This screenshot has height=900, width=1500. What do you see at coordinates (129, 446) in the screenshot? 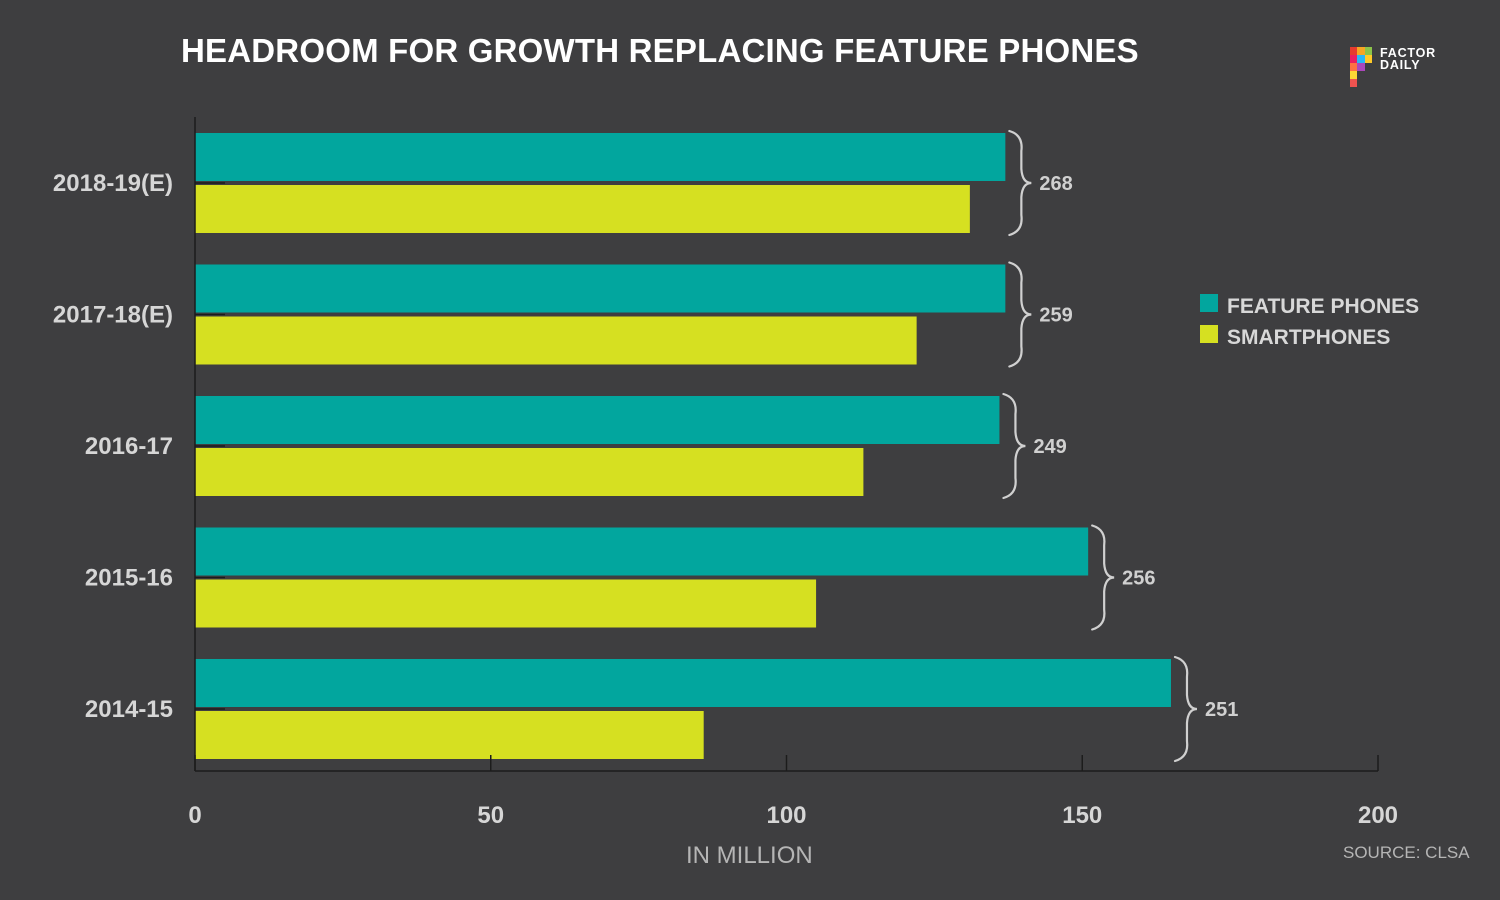
I see `y-tick-label-2016-17: 2016-17` at bounding box center [129, 446].